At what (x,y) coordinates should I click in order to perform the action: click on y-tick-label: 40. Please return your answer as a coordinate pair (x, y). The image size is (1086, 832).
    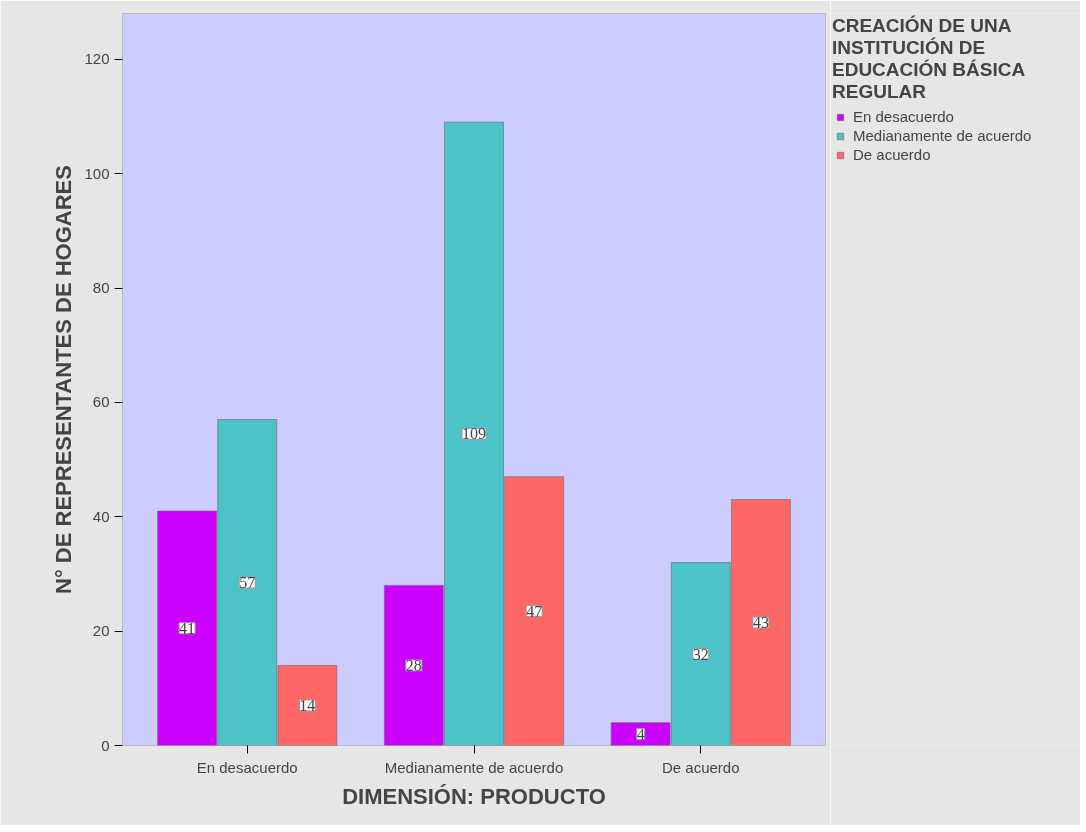
    Looking at the image, I should click on (101, 516).